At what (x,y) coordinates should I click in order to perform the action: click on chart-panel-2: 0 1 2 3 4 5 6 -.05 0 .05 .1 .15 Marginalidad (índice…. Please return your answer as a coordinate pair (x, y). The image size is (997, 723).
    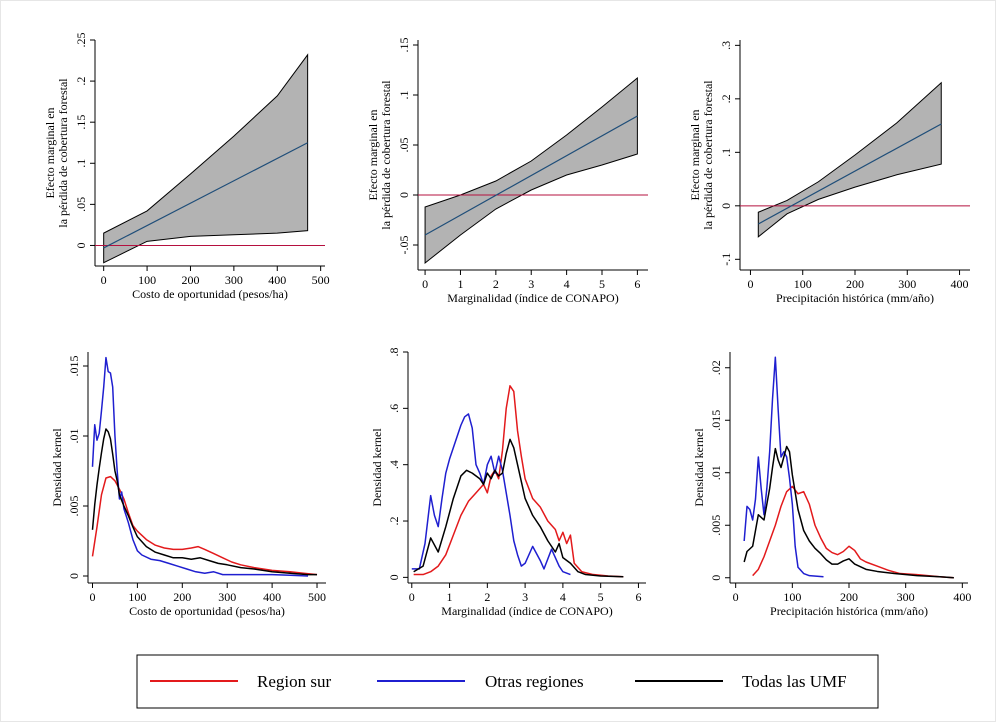
    Looking at the image, I should click on (507, 172).